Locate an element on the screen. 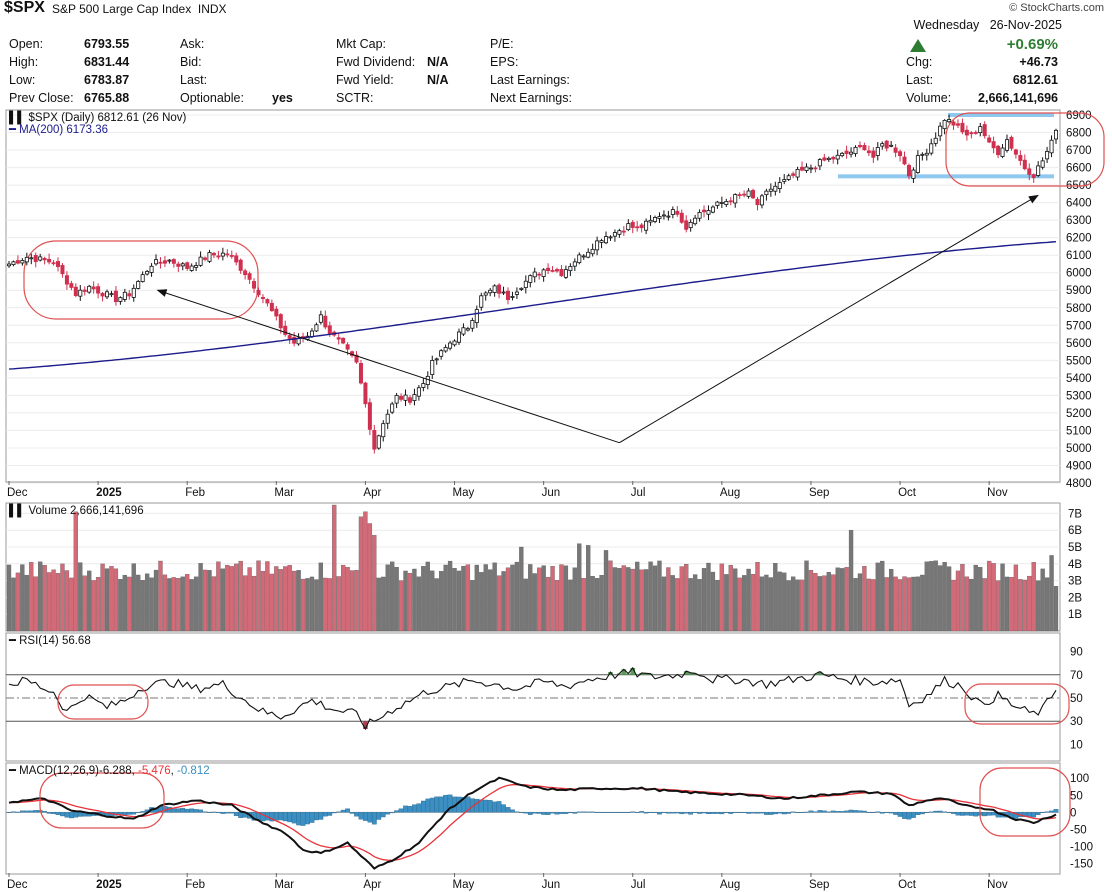 This screenshot has height=892, width=1112. month-label: Feb is located at coordinates (195, 493).